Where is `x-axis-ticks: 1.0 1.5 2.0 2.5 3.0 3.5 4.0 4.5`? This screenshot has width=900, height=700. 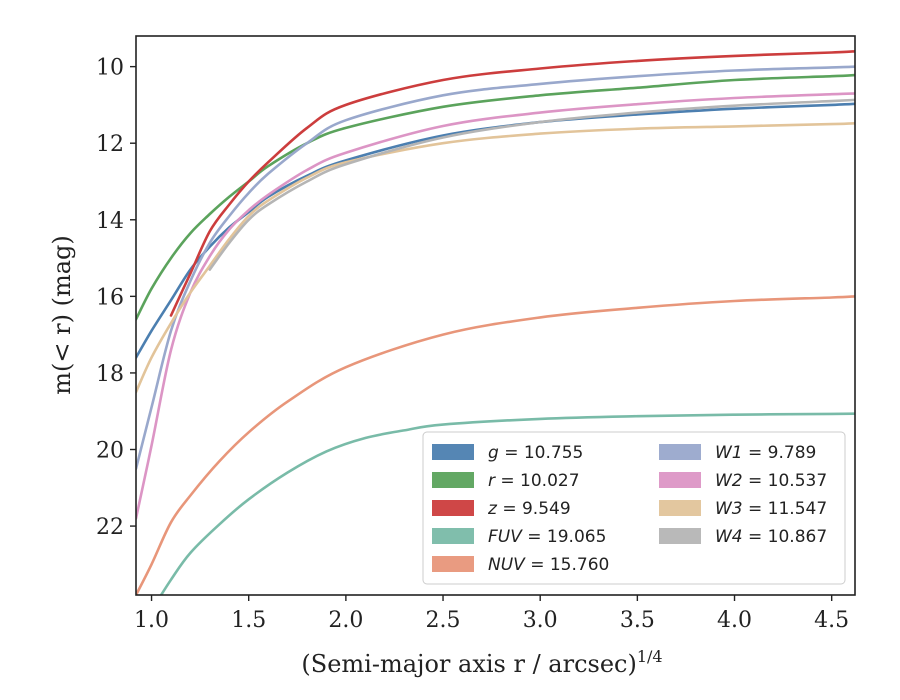
x-axis-ticks: 1.0 1.5 2.0 2.5 3.0 3.5 4.0 4.5 is located at coordinates (491, 614).